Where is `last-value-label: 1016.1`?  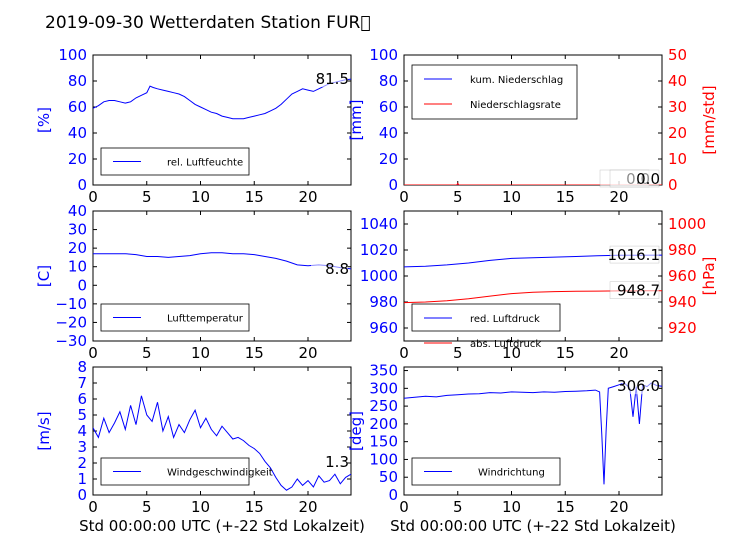 last-value-label: 1016.1 is located at coordinates (634, 255).